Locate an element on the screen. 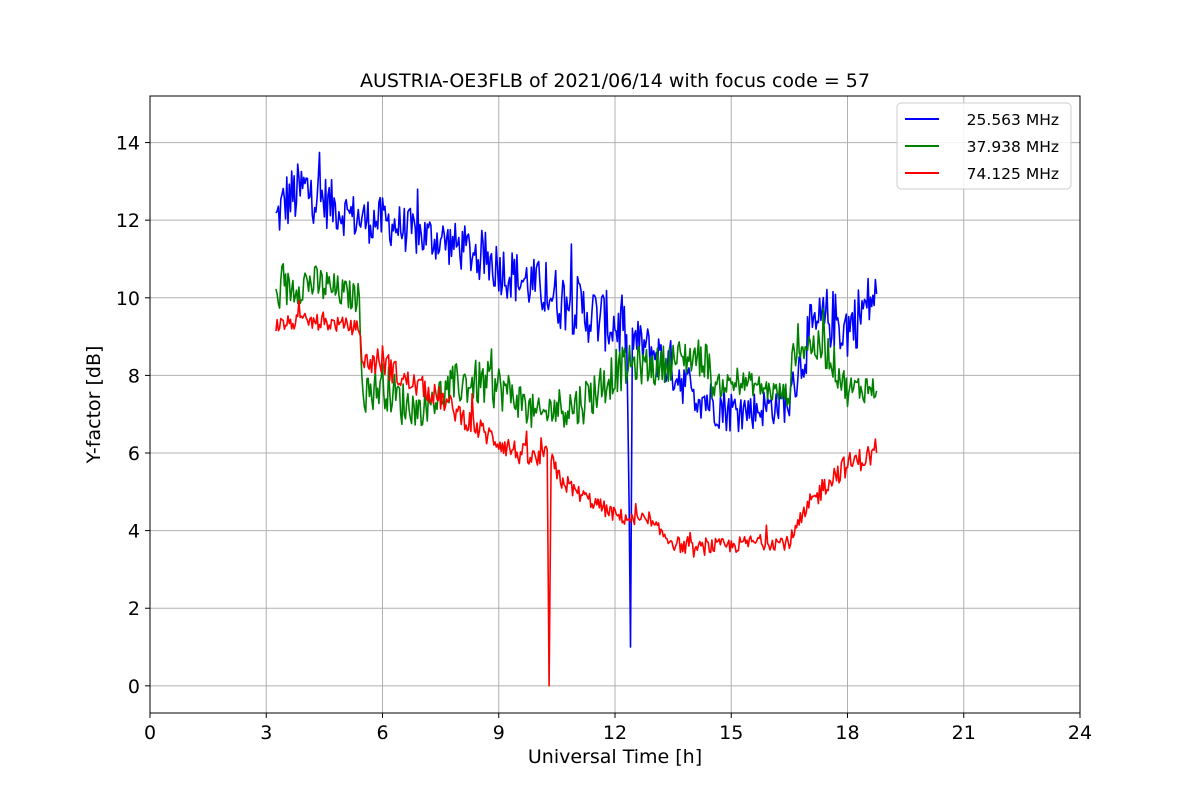  x-tick-label: 3 is located at coordinates (266, 733).